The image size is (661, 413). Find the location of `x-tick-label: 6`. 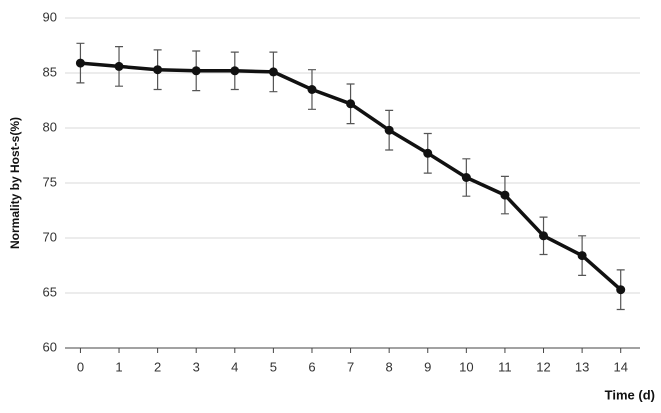

x-tick-label: 6 is located at coordinates (311, 366).